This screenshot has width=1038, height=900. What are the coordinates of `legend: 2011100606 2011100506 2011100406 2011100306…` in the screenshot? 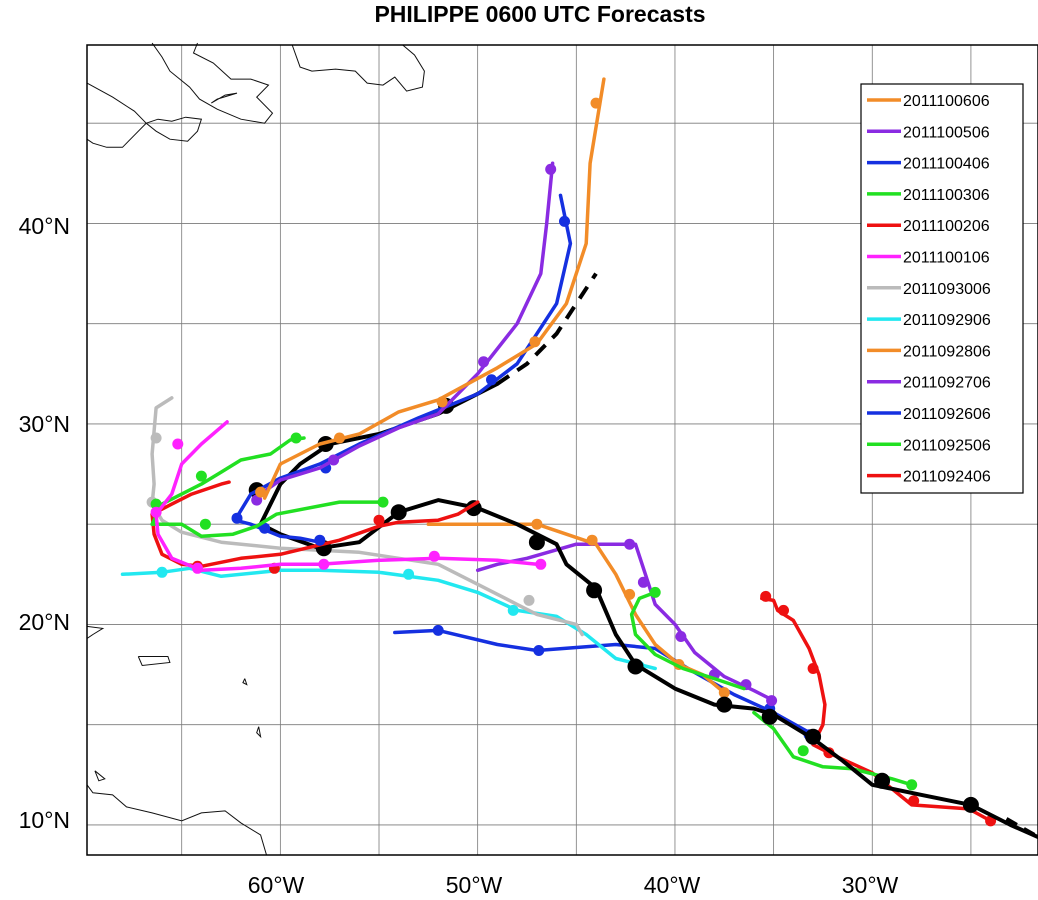 It's located at (942, 288).